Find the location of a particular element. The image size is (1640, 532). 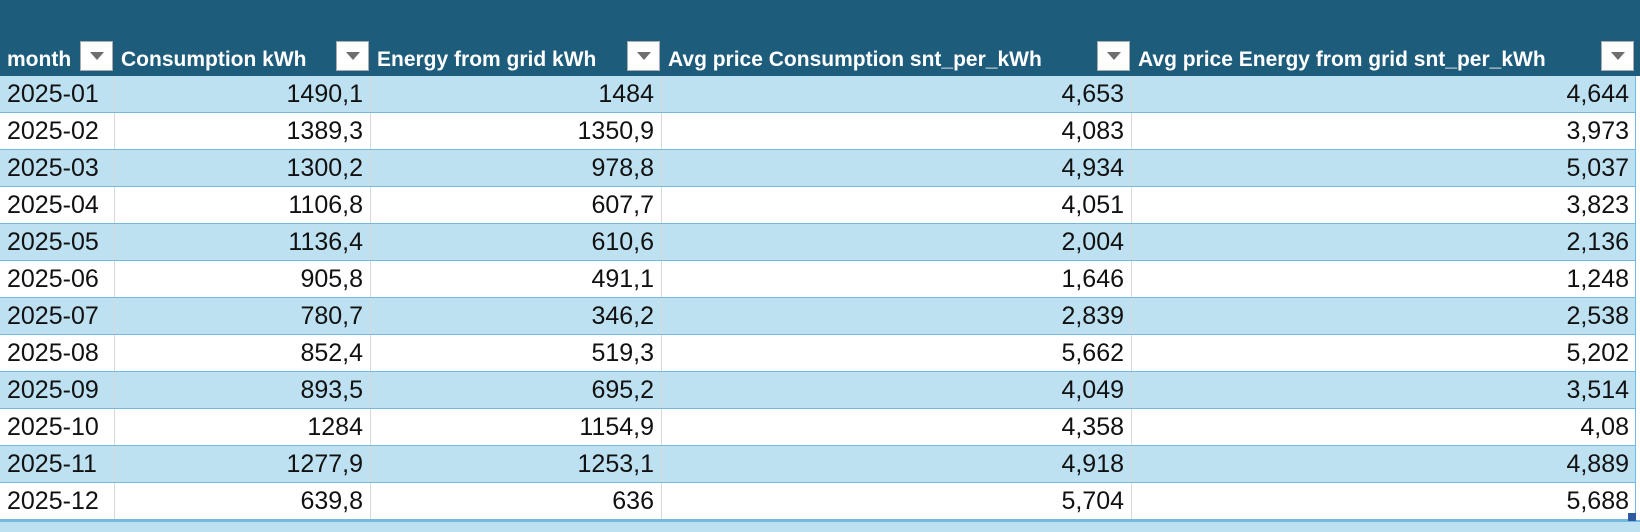

column-header-energy-from-grid-kwh: Energy from grid kWh is located at coordinates (516, 38).